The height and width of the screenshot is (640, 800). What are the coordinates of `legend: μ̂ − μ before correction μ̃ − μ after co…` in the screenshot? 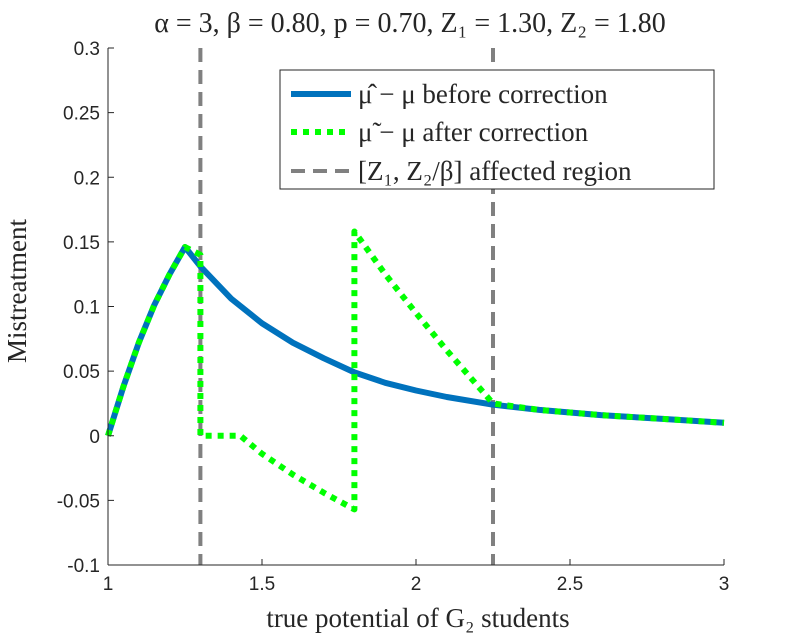 It's located at (497, 129).